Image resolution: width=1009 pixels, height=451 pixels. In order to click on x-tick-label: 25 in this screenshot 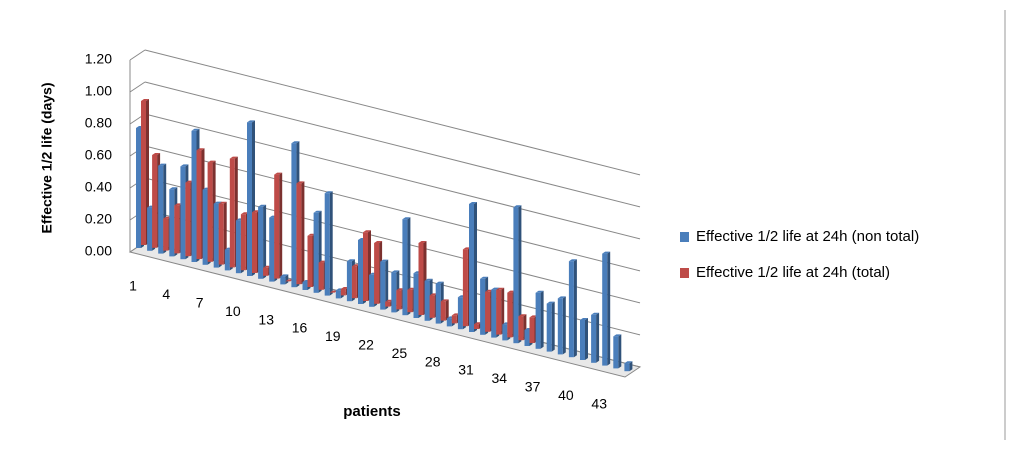, I will do `click(400, 353)`.